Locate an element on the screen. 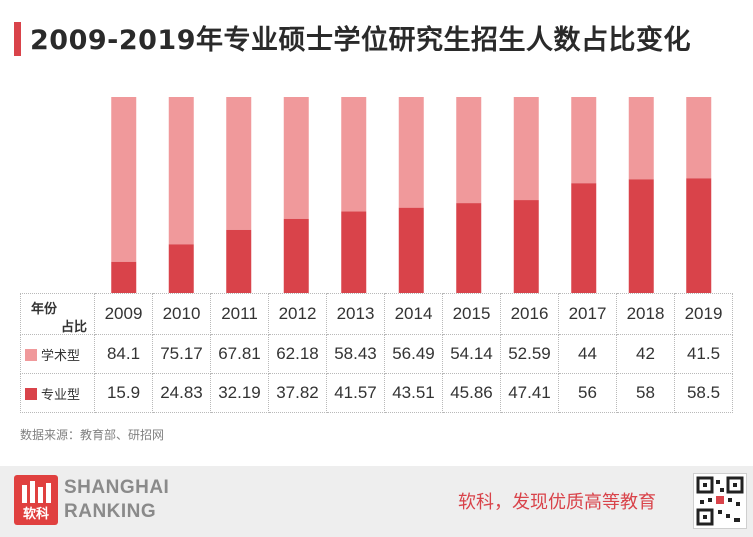 The image size is (753, 537). bar-professional-2017 is located at coordinates (584, 238).